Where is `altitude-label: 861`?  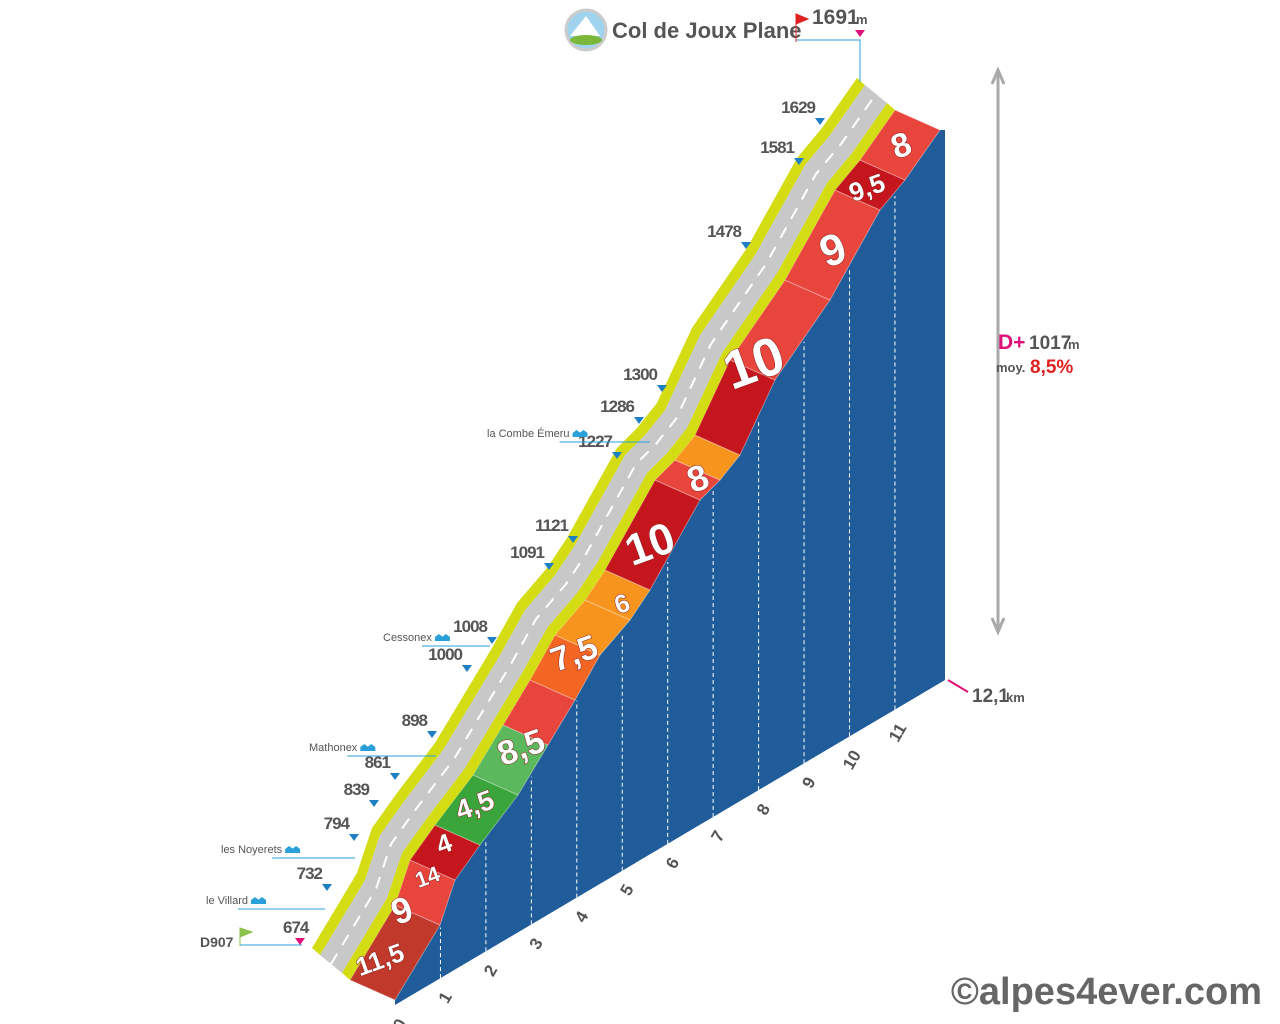
altitude-label: 861 is located at coordinates (378, 762).